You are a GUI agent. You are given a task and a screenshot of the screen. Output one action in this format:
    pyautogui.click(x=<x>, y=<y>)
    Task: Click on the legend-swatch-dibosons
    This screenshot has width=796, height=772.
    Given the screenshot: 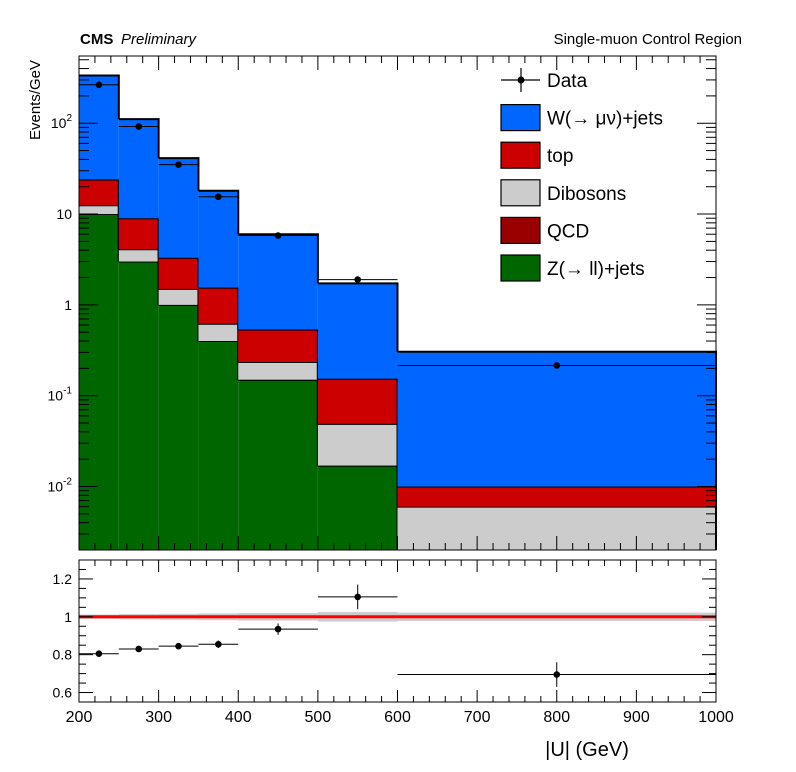 What is the action you would take?
    pyautogui.click(x=520, y=193)
    